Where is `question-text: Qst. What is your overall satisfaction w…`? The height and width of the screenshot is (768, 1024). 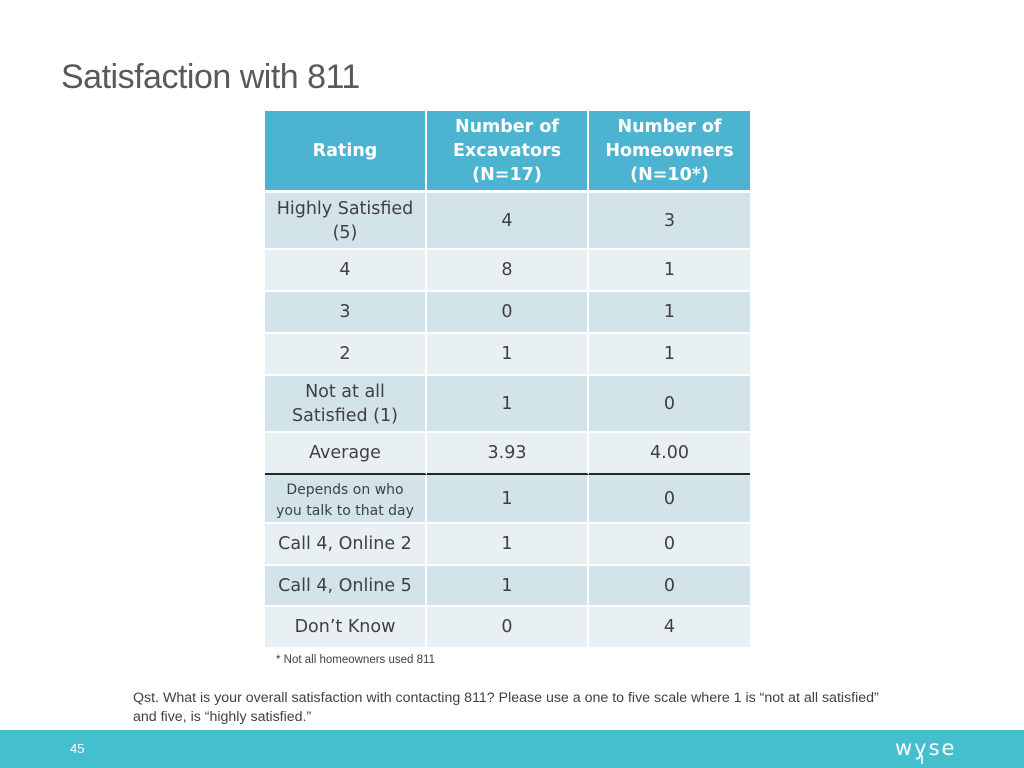
question-text: Qst. What is your overall satisfaction w… is located at coordinates (506, 707).